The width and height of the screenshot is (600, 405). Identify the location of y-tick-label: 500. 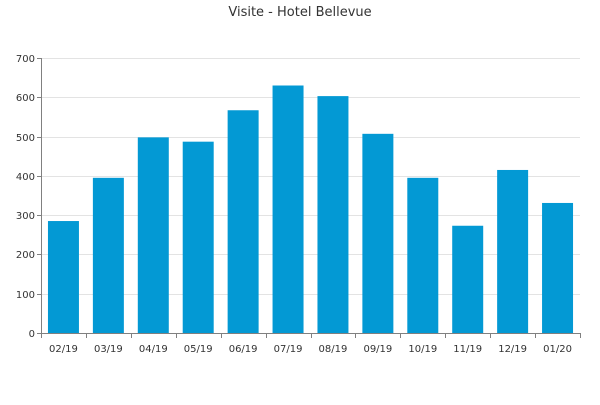
(25, 138).